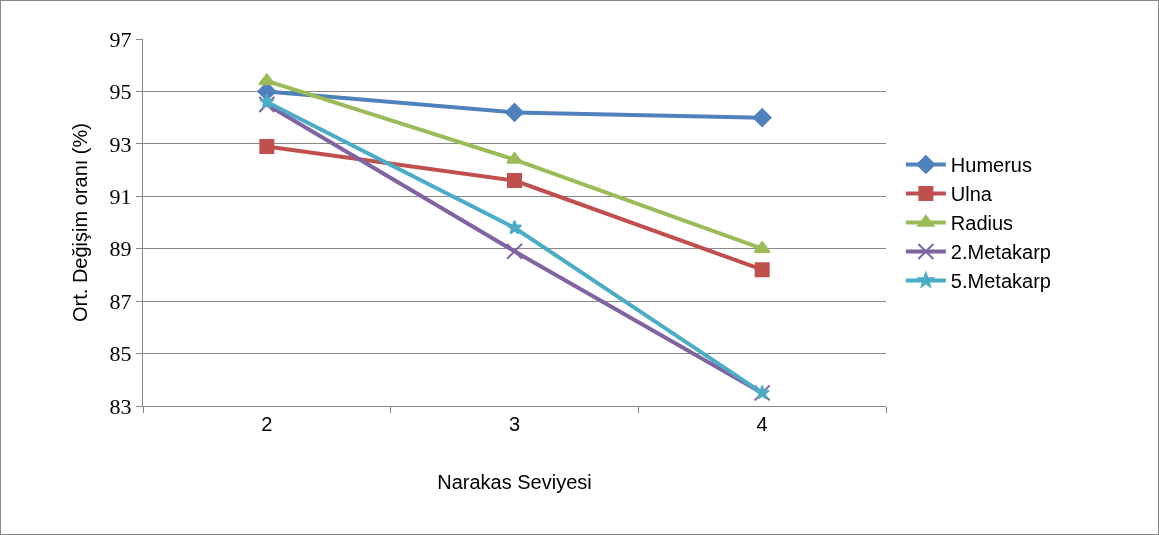 The width and height of the screenshot is (1159, 535). What do you see at coordinates (120, 301) in the screenshot?
I see `y-tick-label: 87` at bounding box center [120, 301].